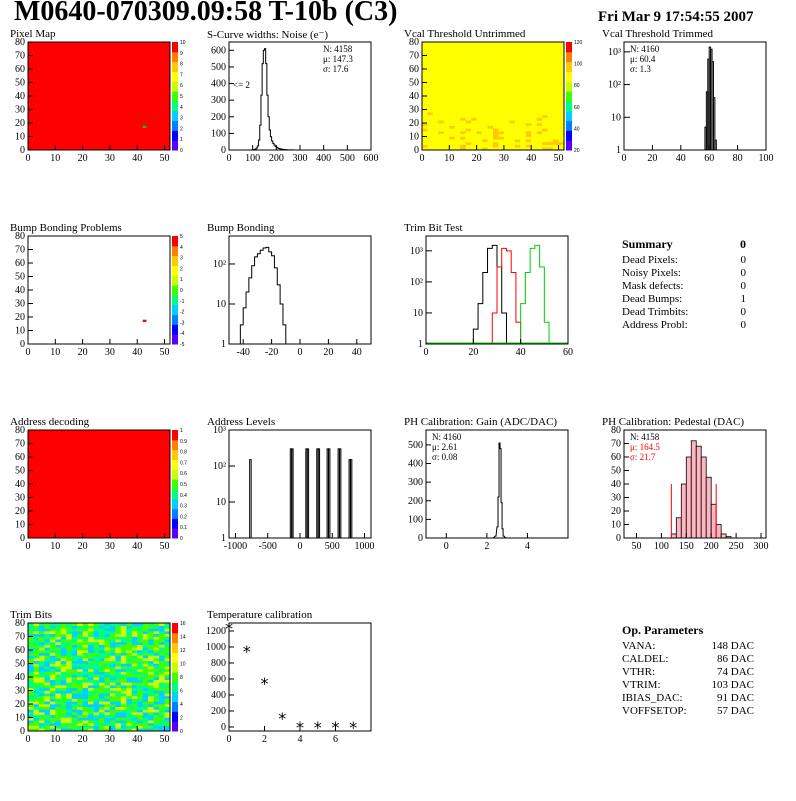 The height and width of the screenshot is (801, 796). Describe the element at coordinates (688, 672) in the screenshot. I see `op-row: VTHR: 74 DAC` at that location.